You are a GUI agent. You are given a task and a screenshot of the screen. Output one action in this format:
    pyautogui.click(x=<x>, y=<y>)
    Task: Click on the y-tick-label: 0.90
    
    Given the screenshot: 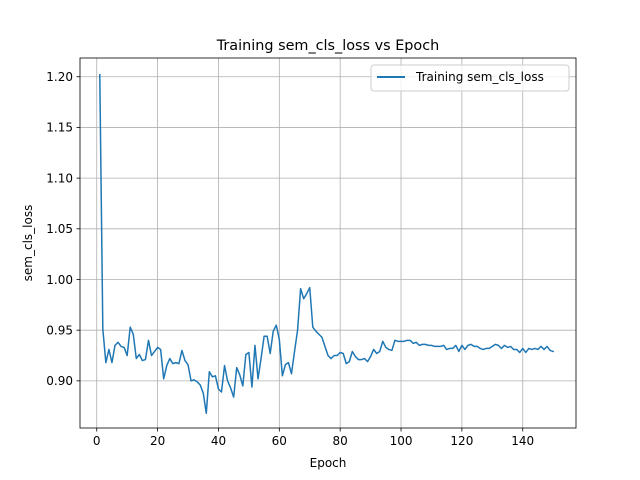 What is the action you would take?
    pyautogui.click(x=59, y=381)
    